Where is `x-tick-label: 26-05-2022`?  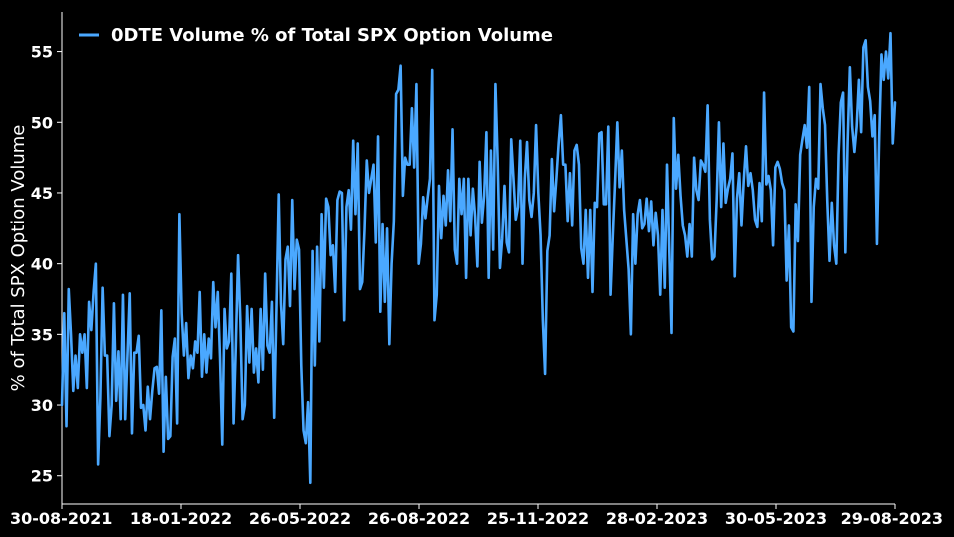 x-tick-label: 26-05-2022 is located at coordinates (300, 518).